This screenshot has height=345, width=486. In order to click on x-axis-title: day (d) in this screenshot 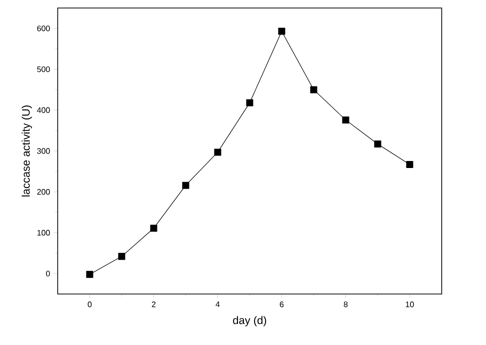, I will do `click(249, 321)`.